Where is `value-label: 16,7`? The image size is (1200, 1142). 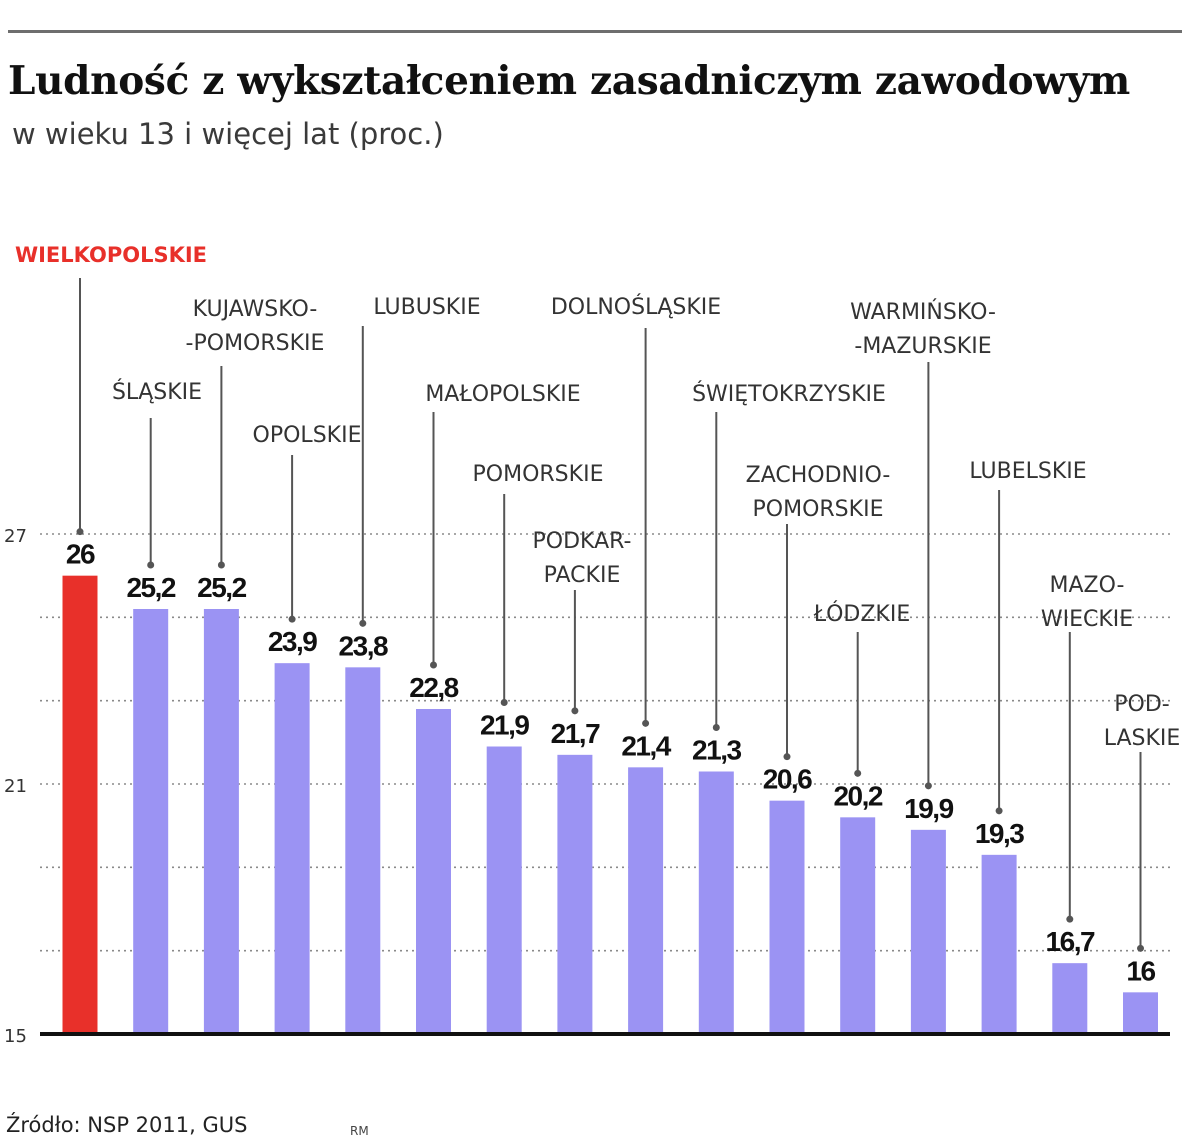
value-label: 16,7 is located at coordinates (1070, 941).